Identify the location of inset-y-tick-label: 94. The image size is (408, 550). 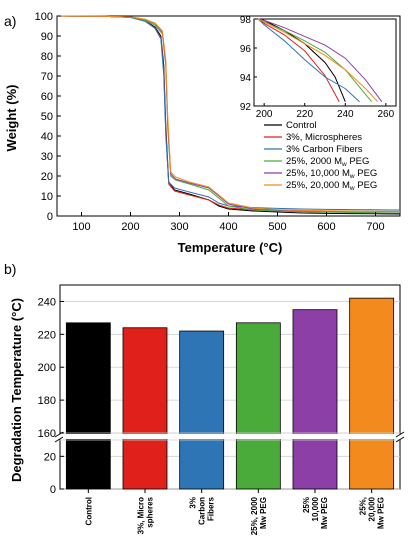
(246, 78).